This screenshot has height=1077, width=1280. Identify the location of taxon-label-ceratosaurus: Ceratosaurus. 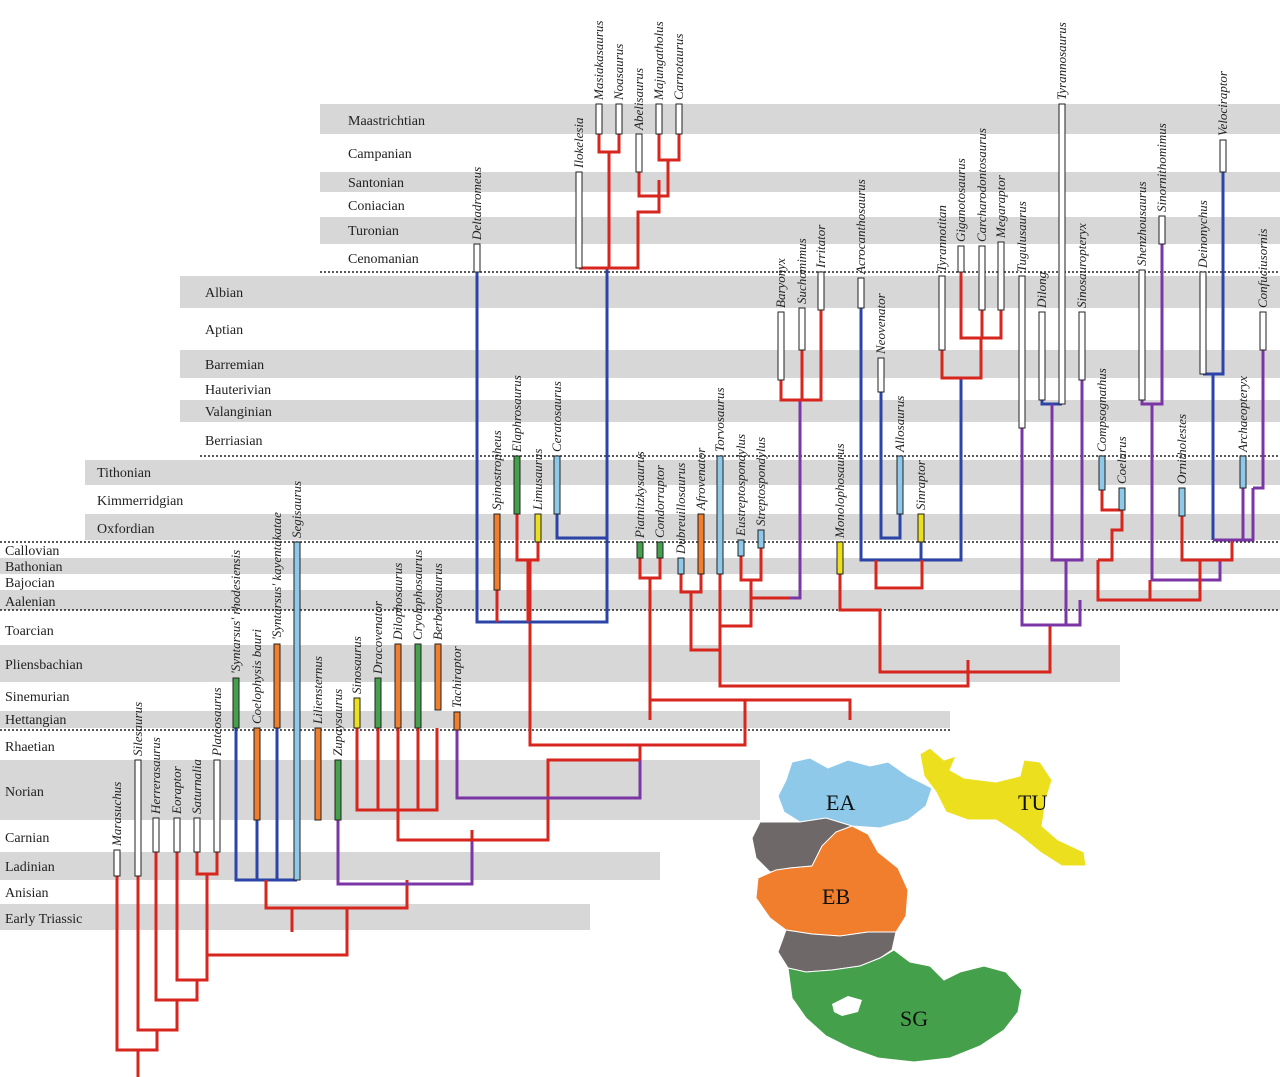
(556, 416).